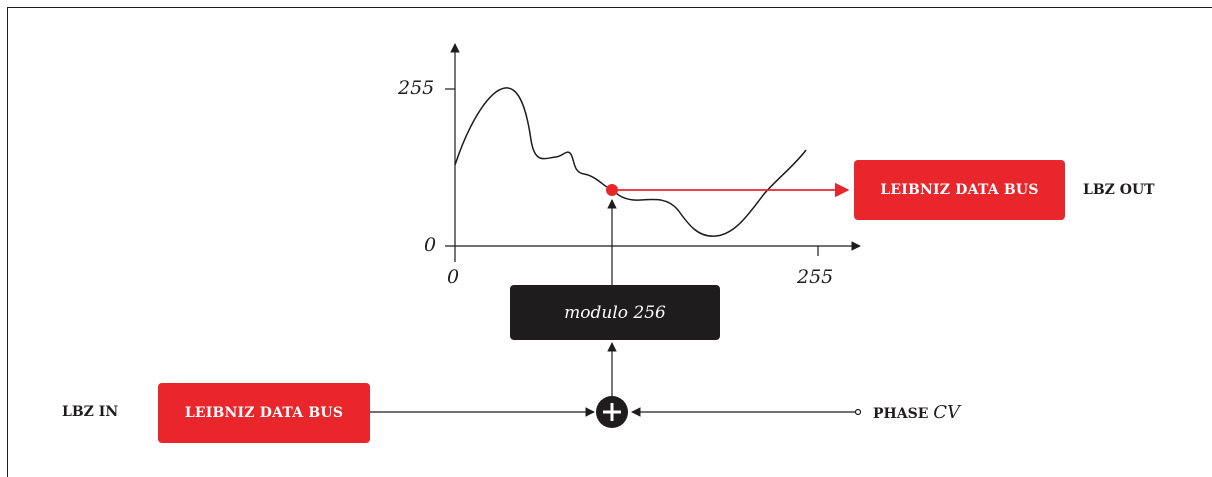 This screenshot has width=1212, height=477. I want to click on cv-label: CV, so click(947, 412).